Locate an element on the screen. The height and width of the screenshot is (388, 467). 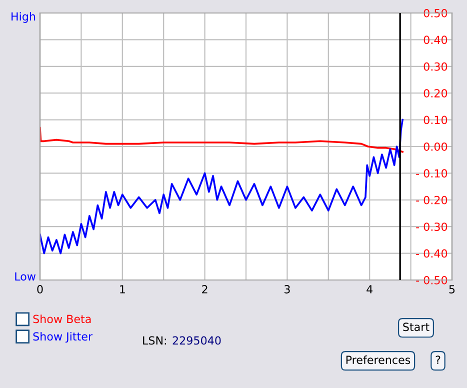
x-tick-label: 2 is located at coordinates (205, 289).